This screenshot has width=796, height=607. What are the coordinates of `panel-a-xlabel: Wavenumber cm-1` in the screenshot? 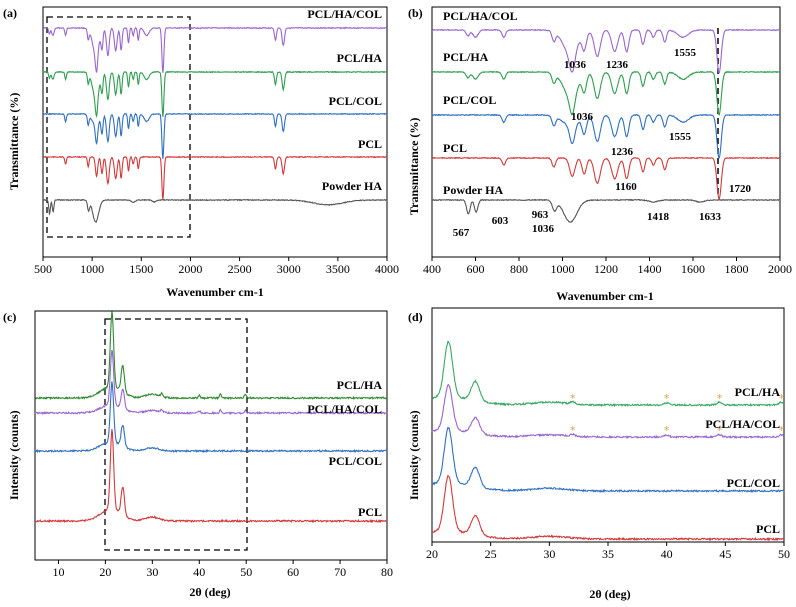 It's located at (214, 292).